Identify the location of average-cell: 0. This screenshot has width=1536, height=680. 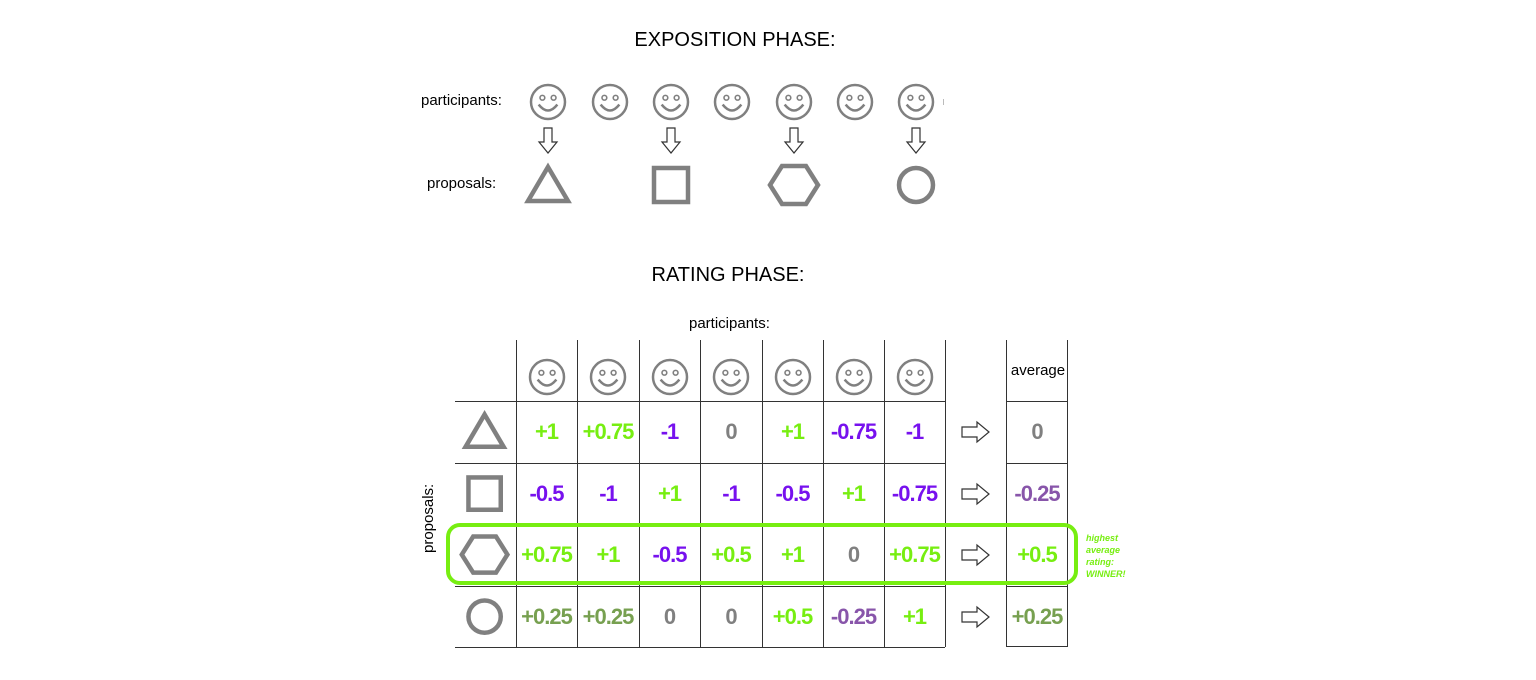
(1037, 431).